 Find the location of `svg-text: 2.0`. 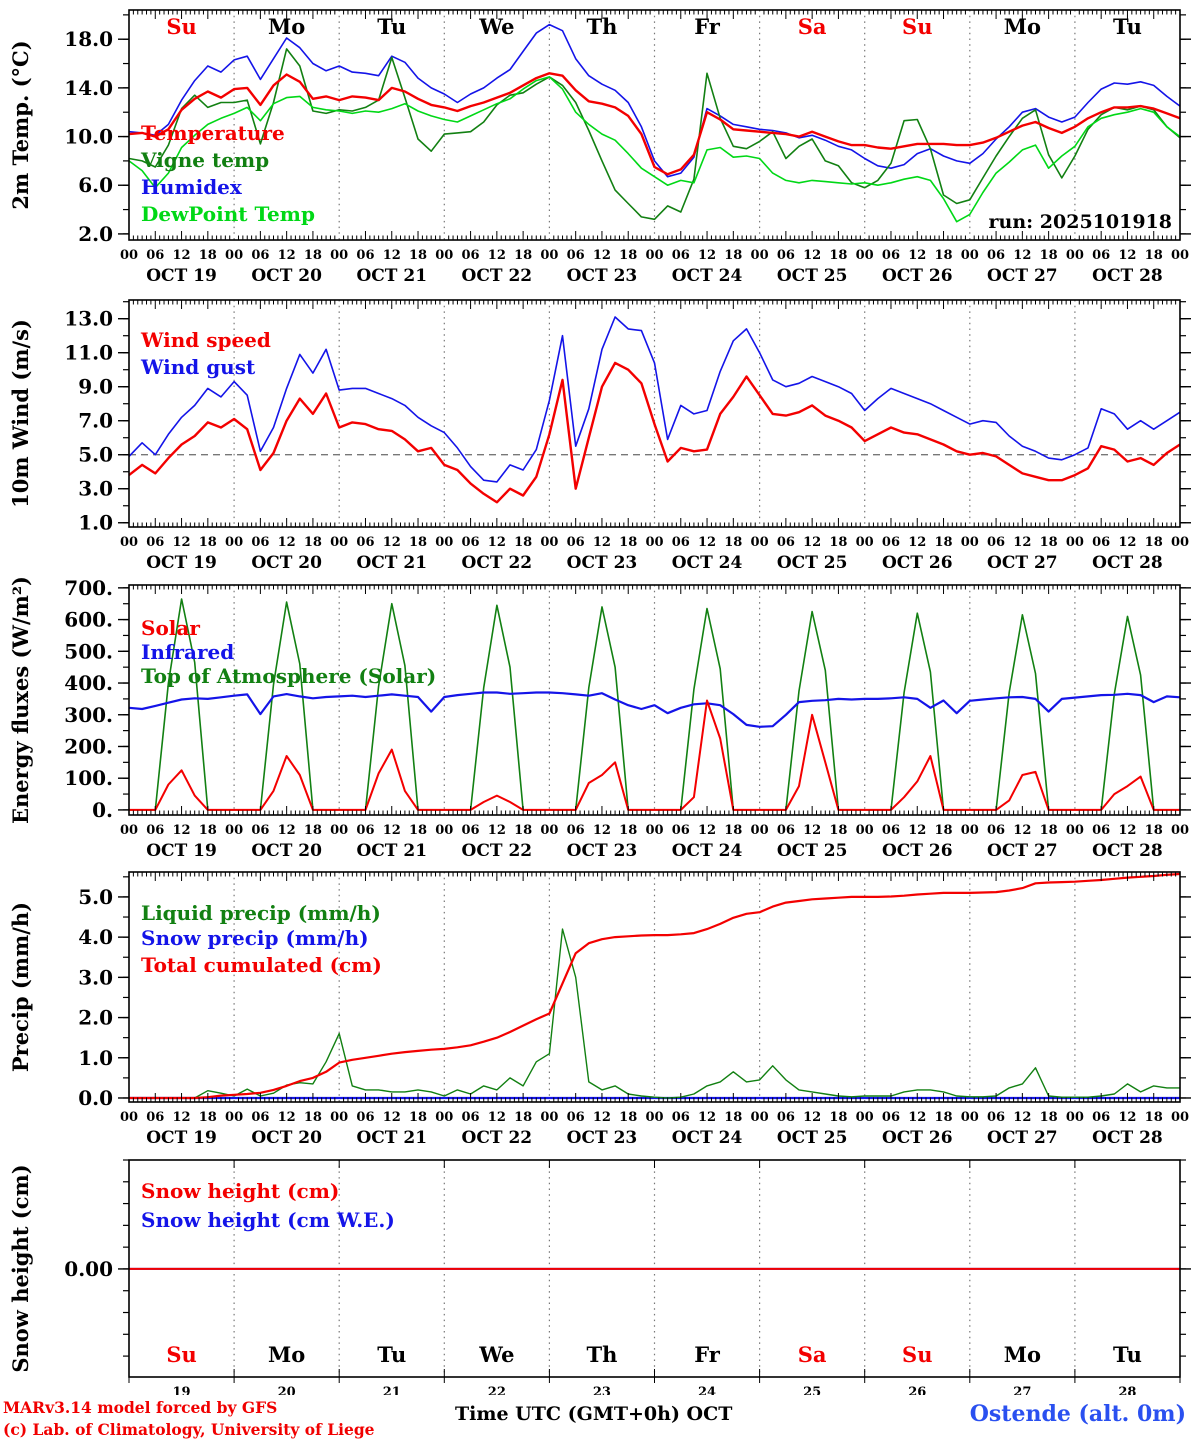

svg-text: 2.0 is located at coordinates (95, 1018).